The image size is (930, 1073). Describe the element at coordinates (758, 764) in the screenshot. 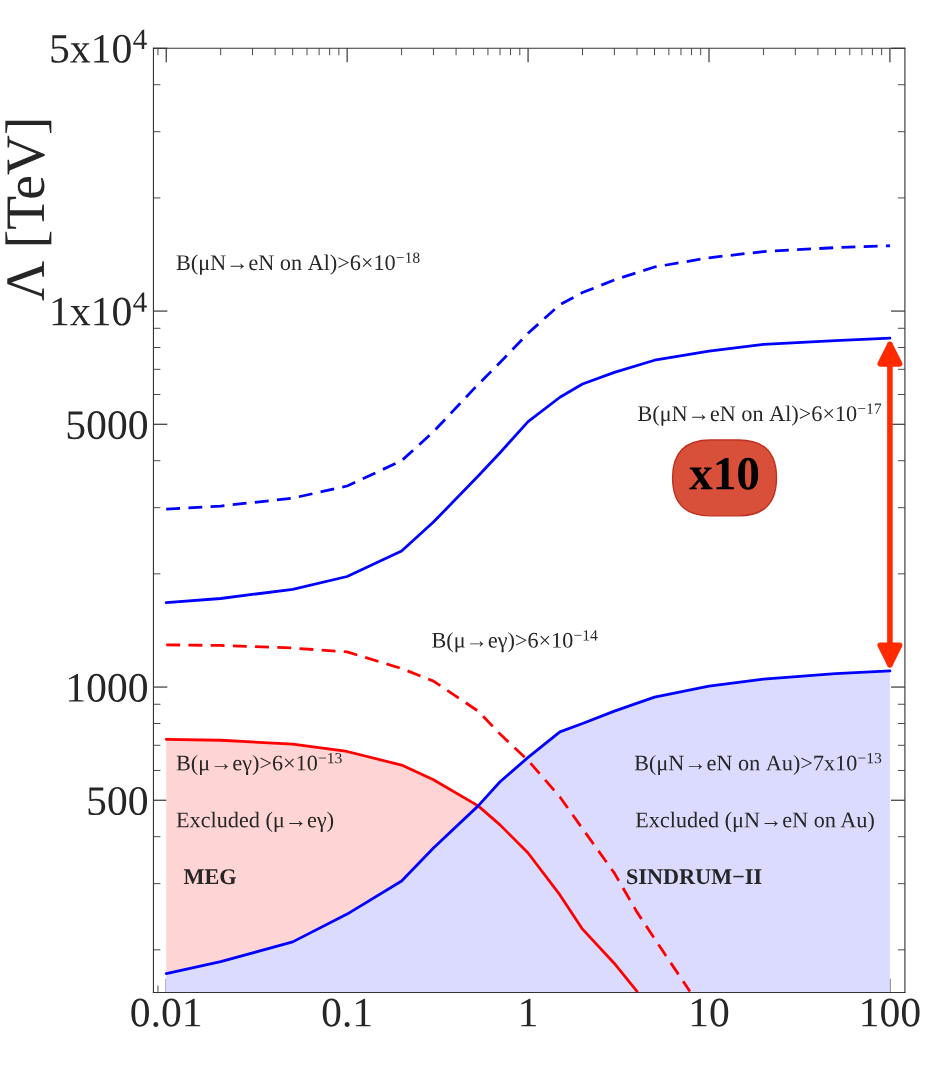

I see `annotation: B(μN→eN on Au)>7x10$^{−13}$` at that location.